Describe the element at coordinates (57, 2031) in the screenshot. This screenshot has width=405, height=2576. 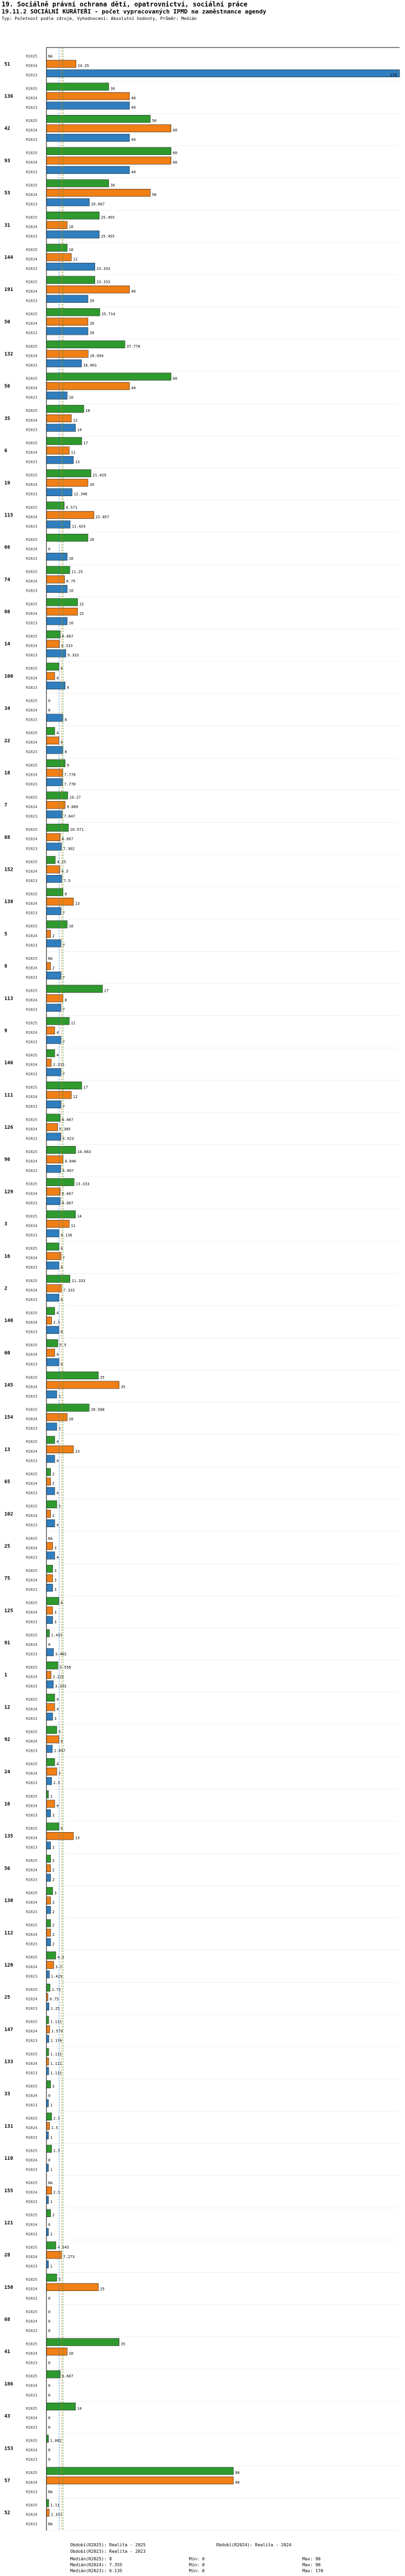
I see `data-label: 1.579` at that location.